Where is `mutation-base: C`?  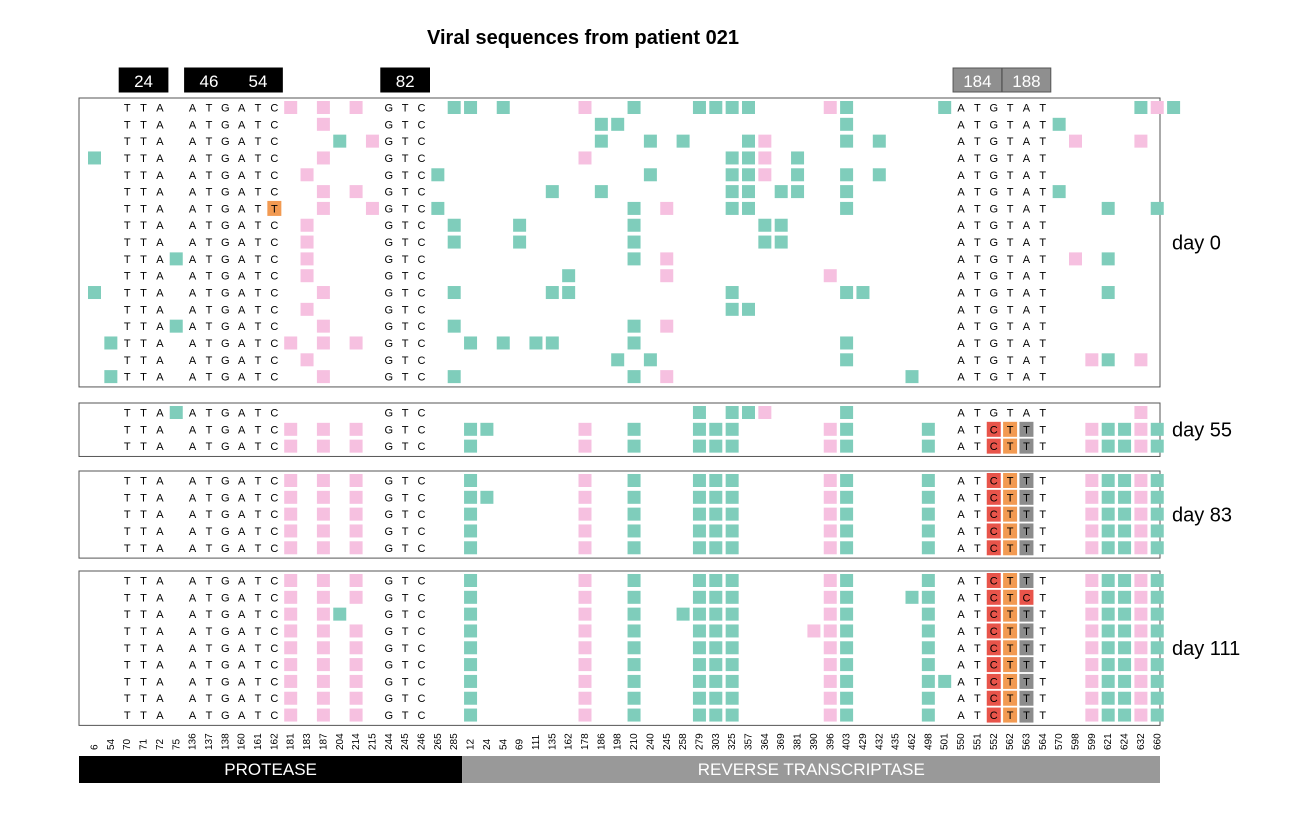 mutation-base: C is located at coordinates (994, 515).